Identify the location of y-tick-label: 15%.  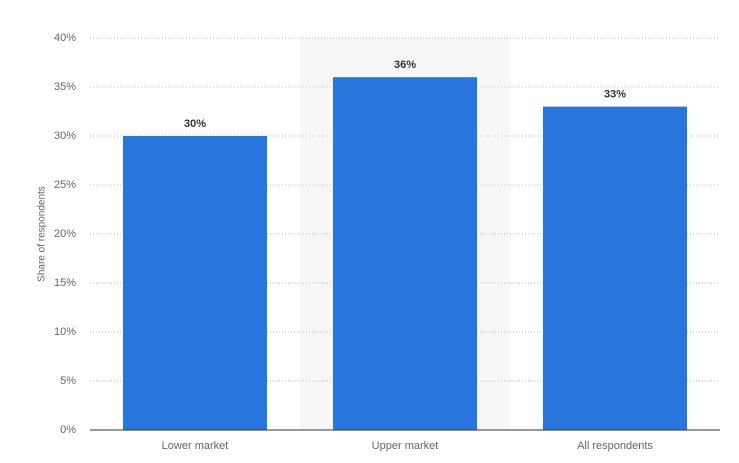
(65, 283).